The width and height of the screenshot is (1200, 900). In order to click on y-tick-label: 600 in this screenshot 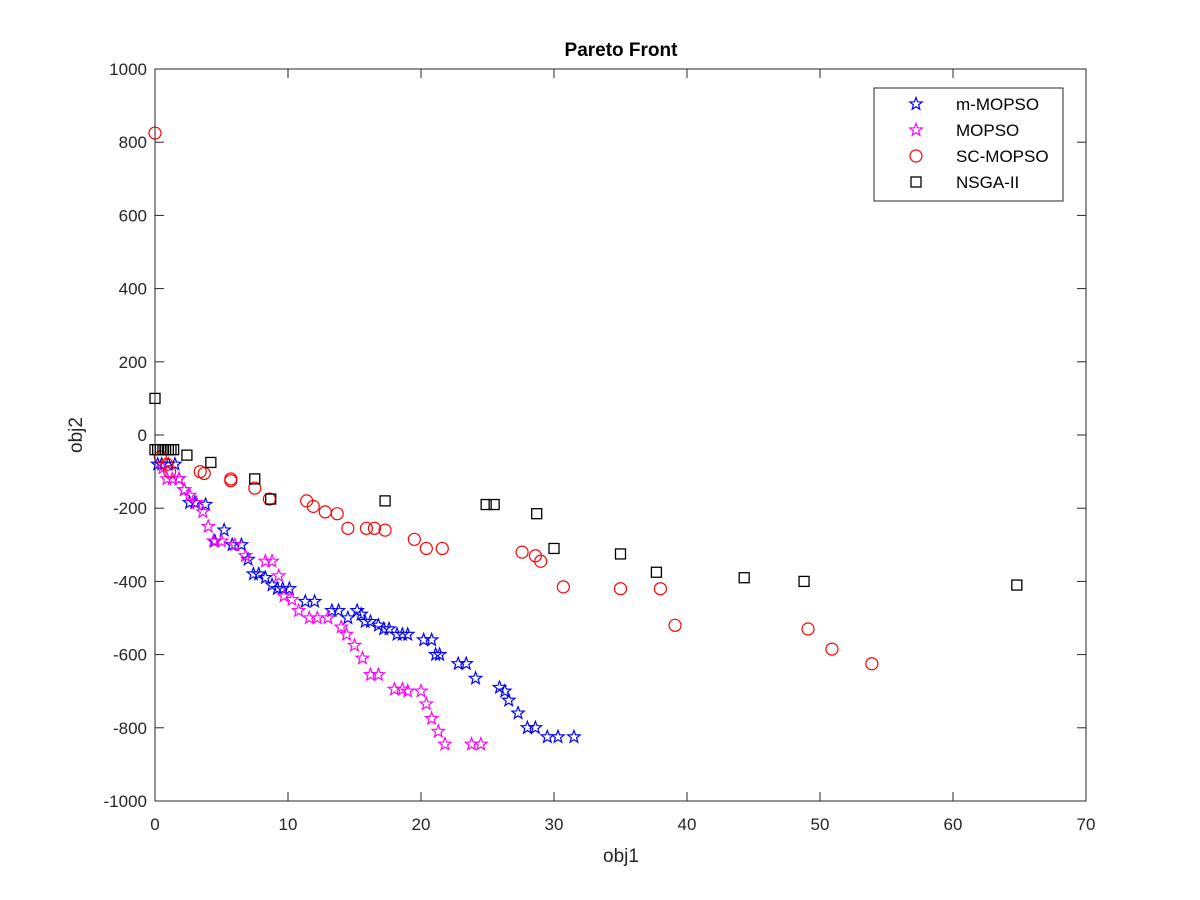, I will do `click(133, 215)`.